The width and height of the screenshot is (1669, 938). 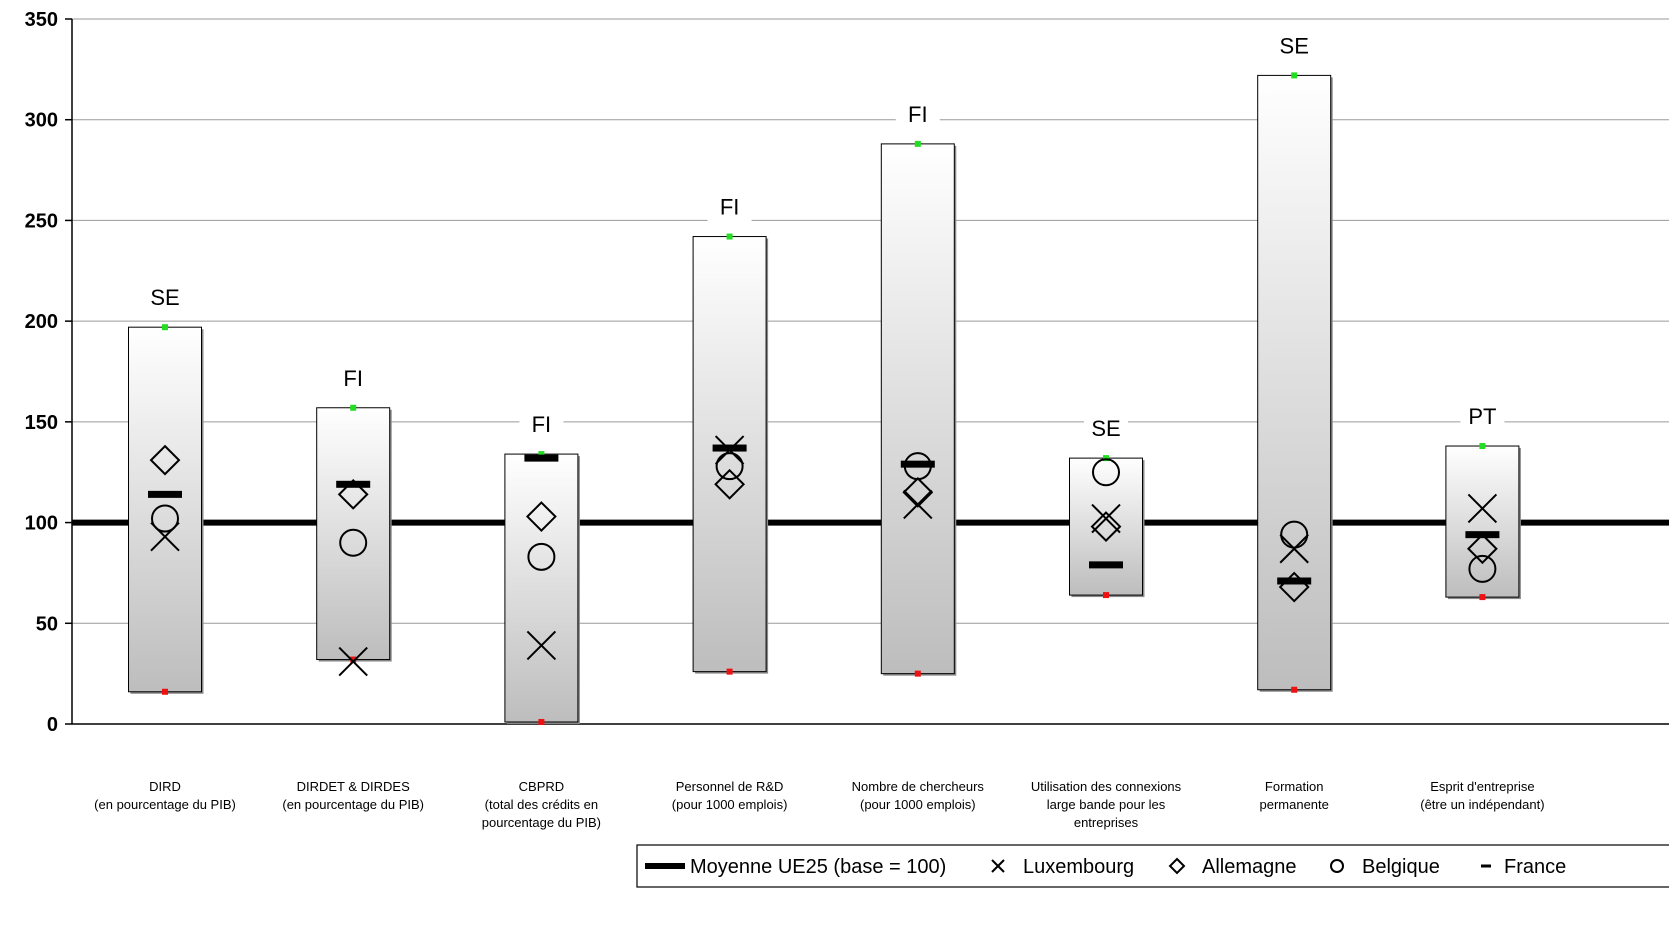 What do you see at coordinates (541, 804) in the screenshot?
I see `category-label-line: (total des crédits en` at bounding box center [541, 804].